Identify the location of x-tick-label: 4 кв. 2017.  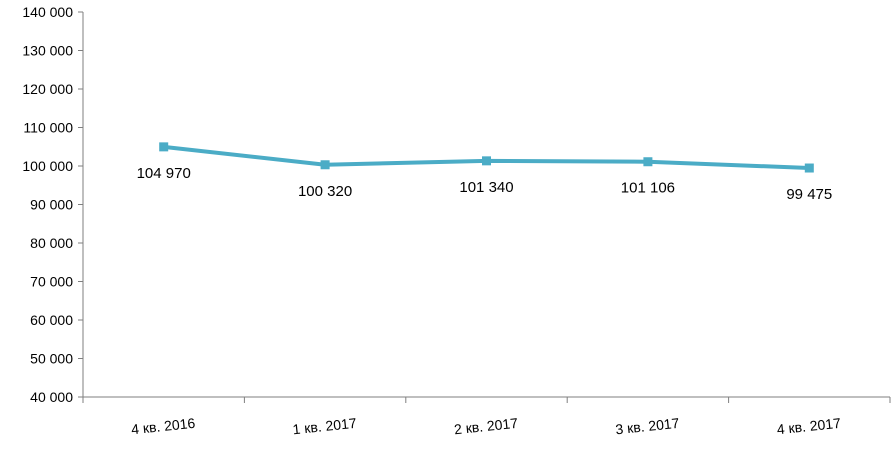
(809, 426).